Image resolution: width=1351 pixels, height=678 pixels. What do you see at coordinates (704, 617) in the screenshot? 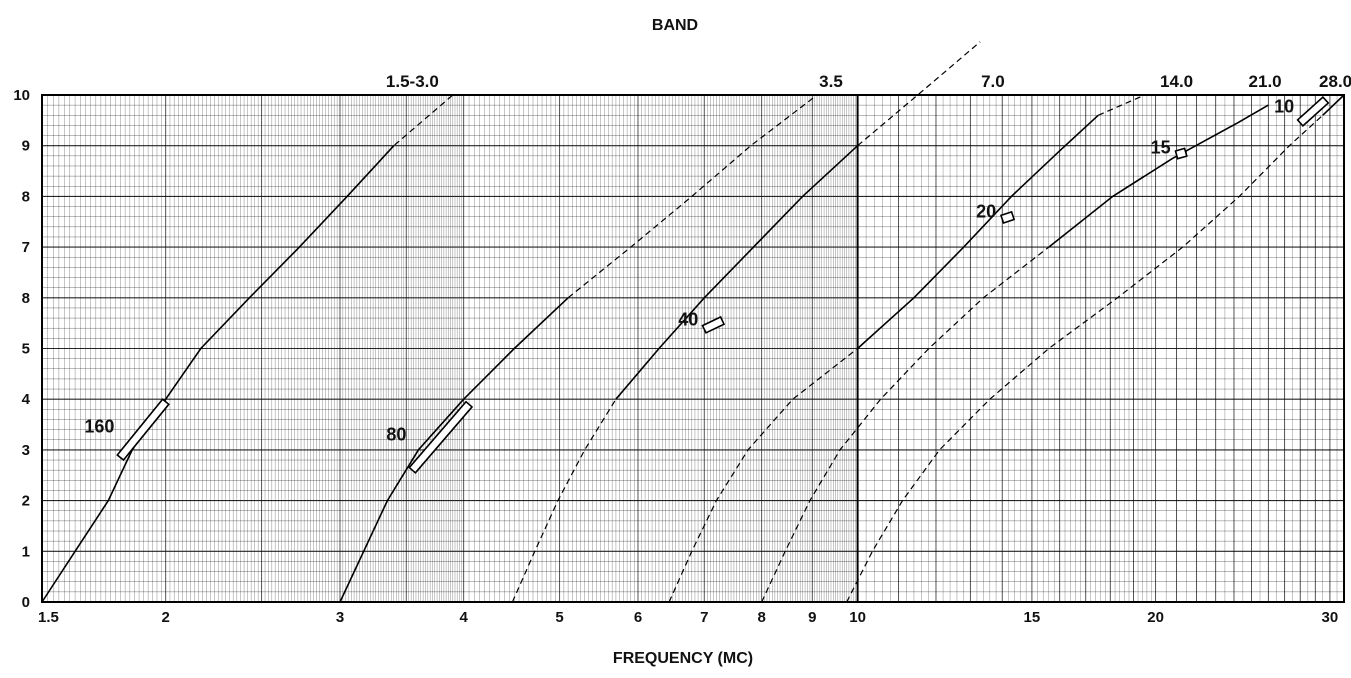
I see `x-tick-7: 7` at bounding box center [704, 617].